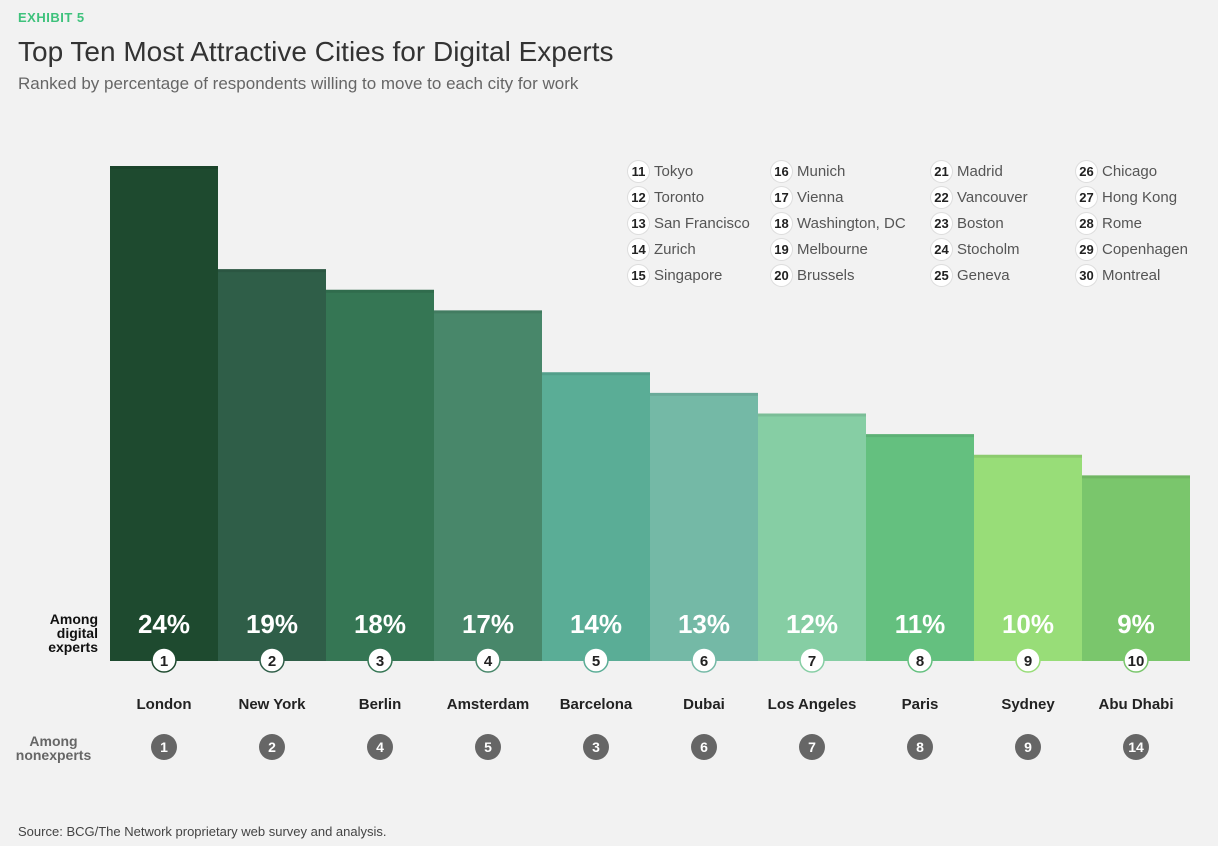 This screenshot has height=846, width=1218. What do you see at coordinates (832, 249) in the screenshot?
I see `legend-city: Melbourne` at bounding box center [832, 249].